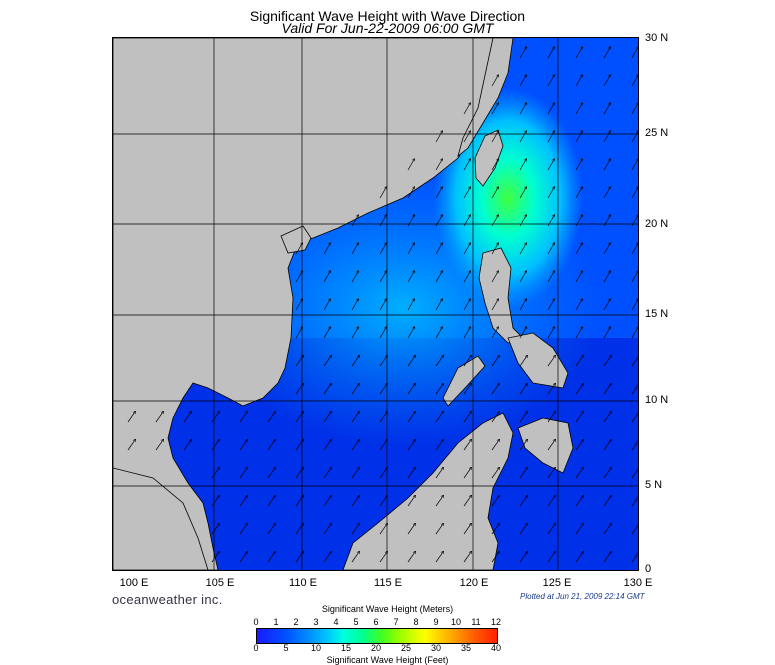 The height and width of the screenshot is (665, 775). I want to click on colorbar-tick: 0, so click(256, 622).